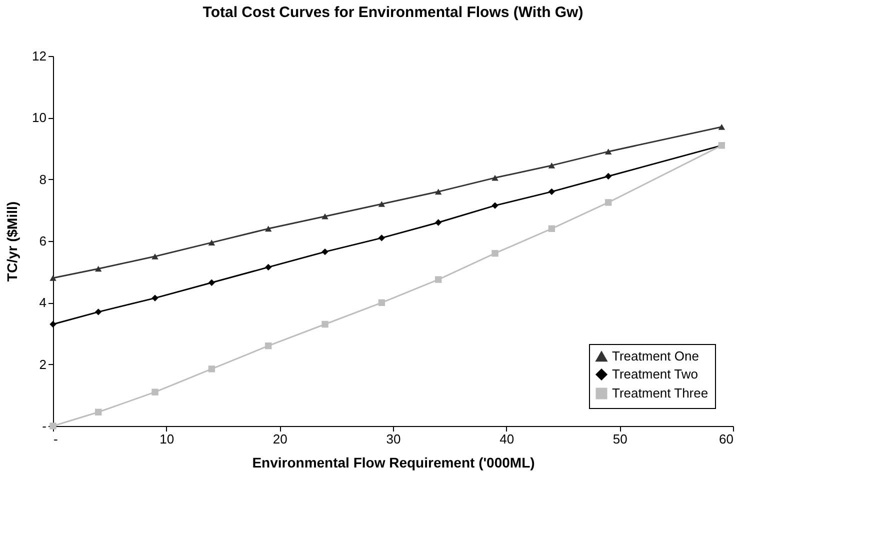 This screenshot has width=870, height=541. What do you see at coordinates (393, 439) in the screenshot?
I see `x-tick-label: 30` at bounding box center [393, 439].